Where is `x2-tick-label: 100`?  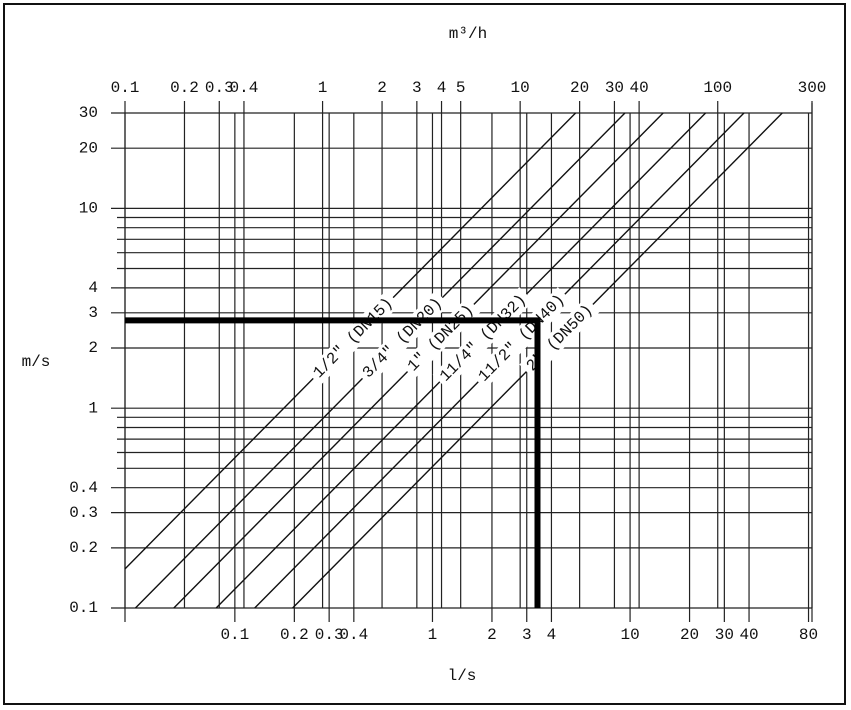
x2-tick-label: 100 is located at coordinates (717, 88).